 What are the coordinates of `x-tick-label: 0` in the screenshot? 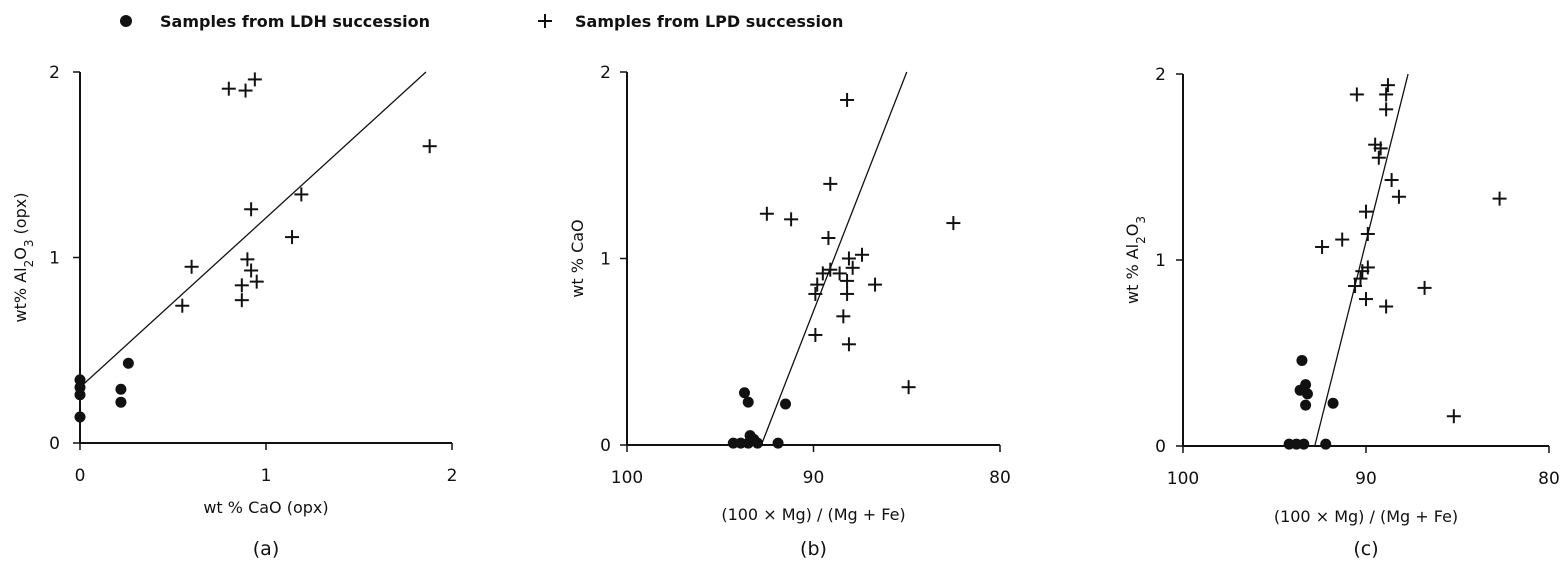 It's located at (80, 476).